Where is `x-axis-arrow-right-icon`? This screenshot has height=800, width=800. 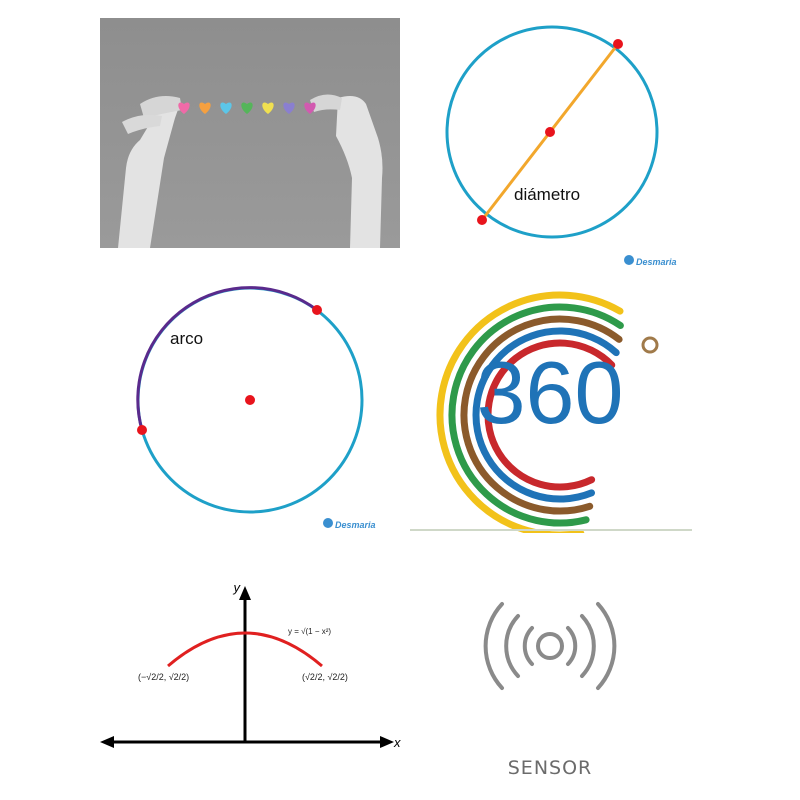 x-axis-arrow-right-icon is located at coordinates (387, 742).